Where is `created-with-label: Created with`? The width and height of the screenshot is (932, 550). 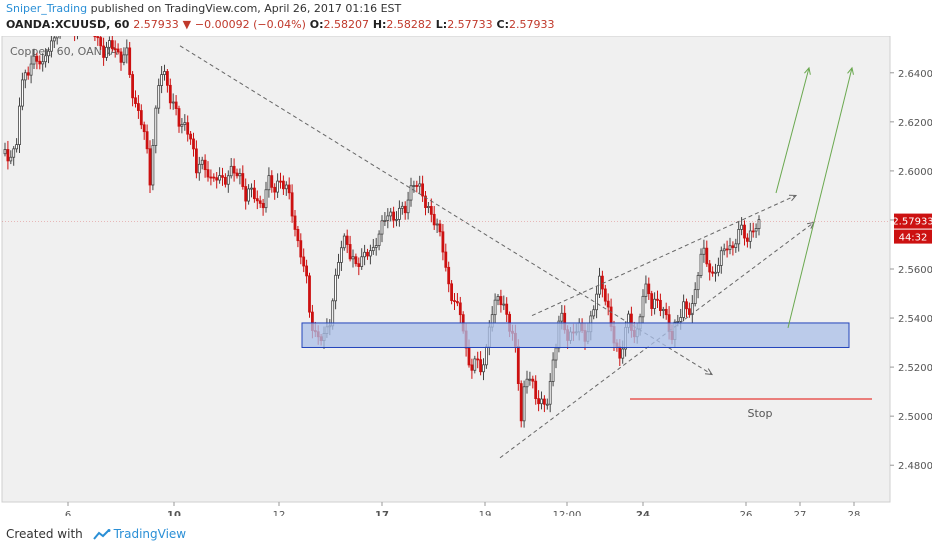 created-with-label: Created with is located at coordinates (44, 534).